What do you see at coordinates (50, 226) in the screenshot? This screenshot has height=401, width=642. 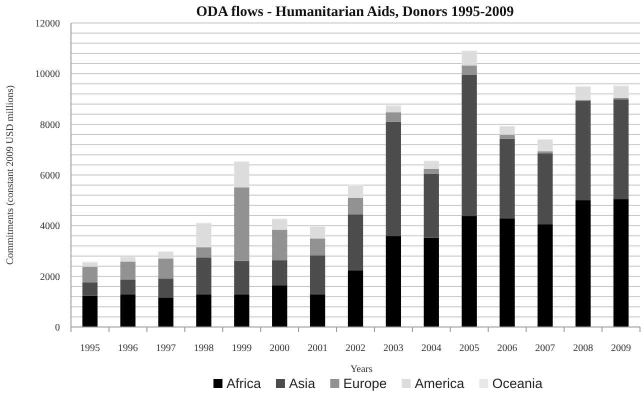 I see `y-tick-label: 4000` at bounding box center [50, 226].